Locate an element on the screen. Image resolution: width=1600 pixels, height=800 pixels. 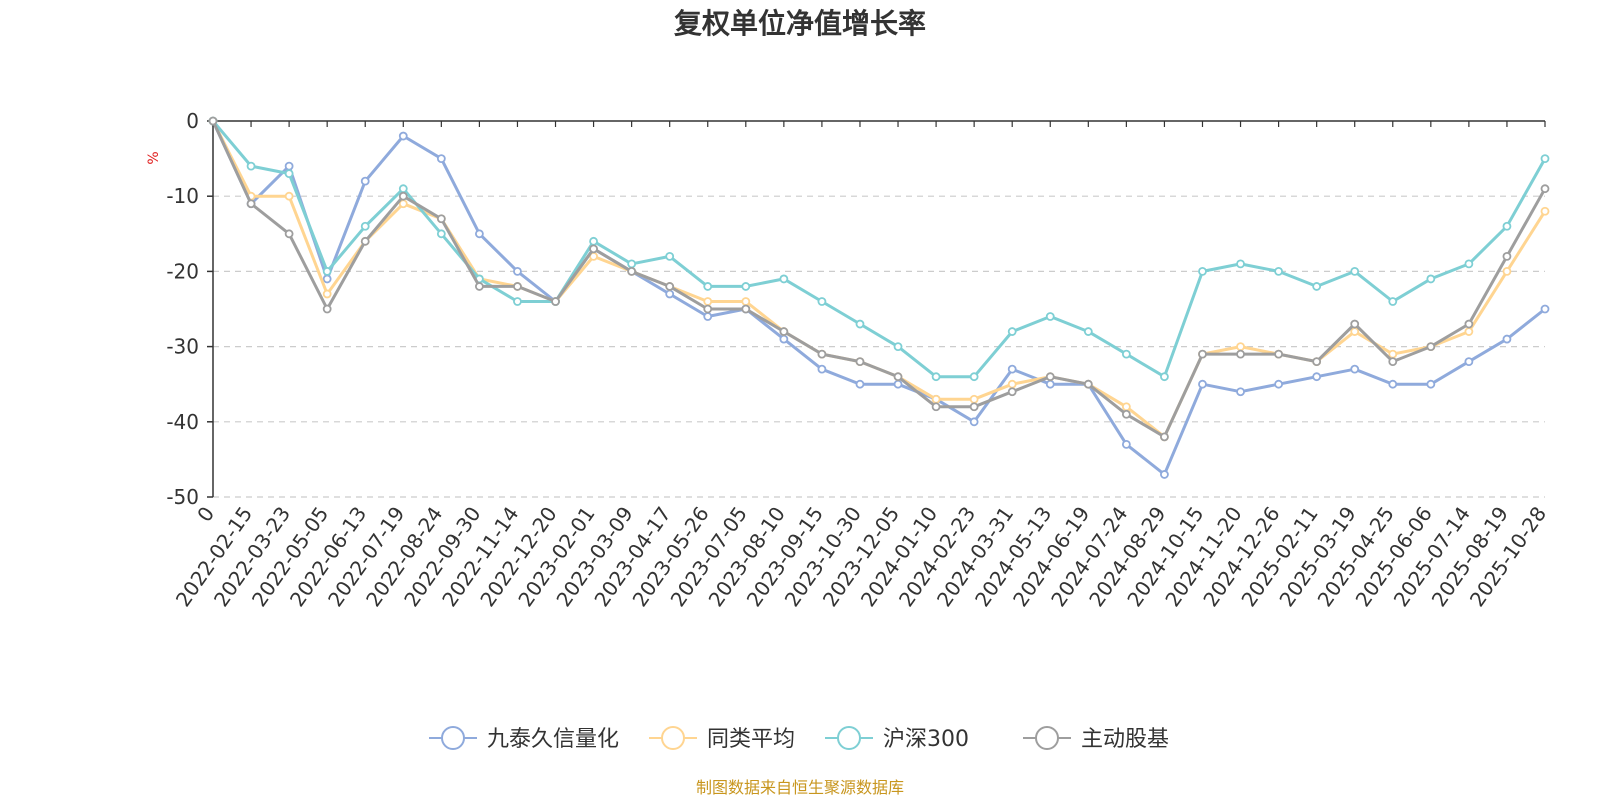
legend-item-1: 同类平均 is located at coordinates (722, 739).